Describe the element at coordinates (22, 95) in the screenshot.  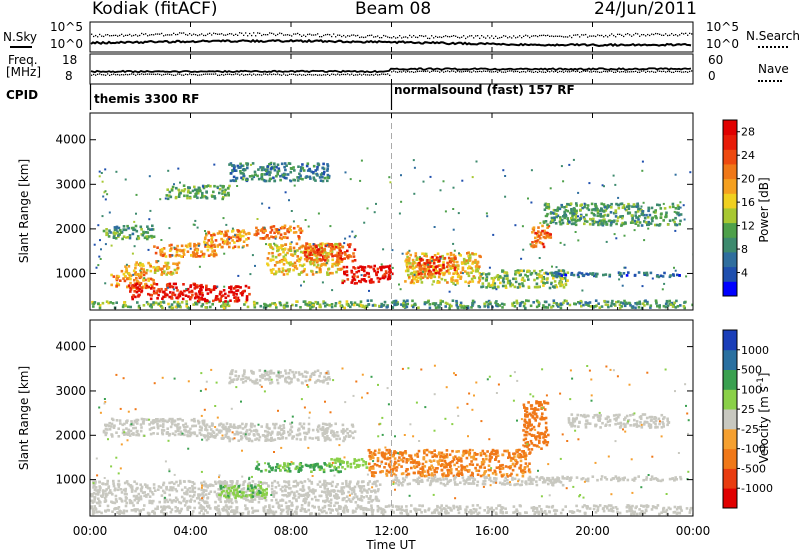
I see `cpid-label: CPID` at that location.